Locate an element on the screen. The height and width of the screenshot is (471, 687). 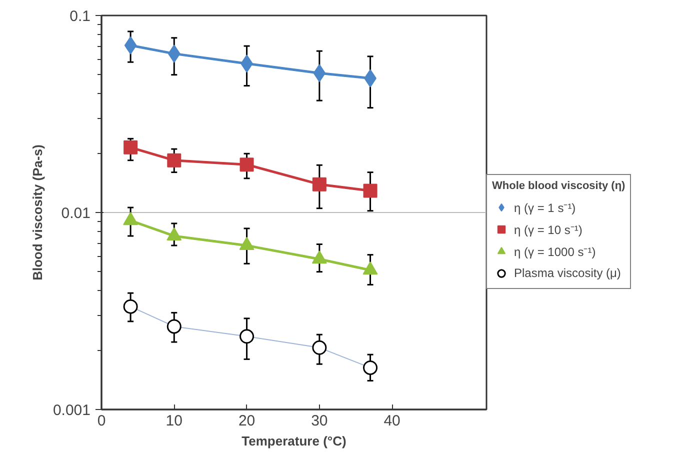
x-tick-label: 40 is located at coordinates (392, 421).